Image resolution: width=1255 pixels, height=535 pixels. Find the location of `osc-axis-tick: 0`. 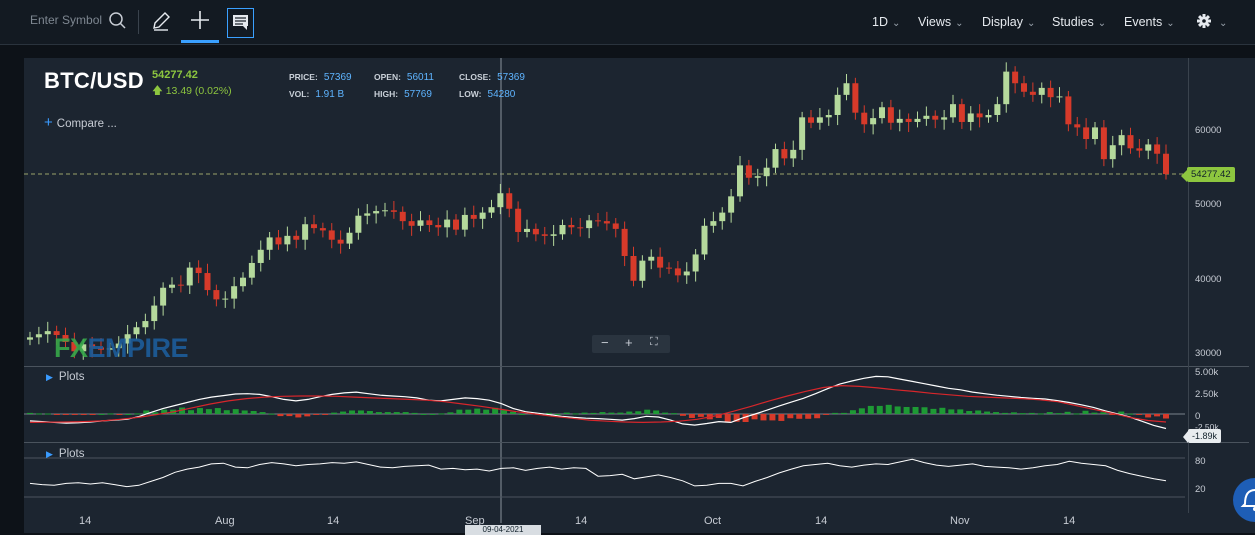

osc-axis-tick: 0 is located at coordinates (1198, 416).